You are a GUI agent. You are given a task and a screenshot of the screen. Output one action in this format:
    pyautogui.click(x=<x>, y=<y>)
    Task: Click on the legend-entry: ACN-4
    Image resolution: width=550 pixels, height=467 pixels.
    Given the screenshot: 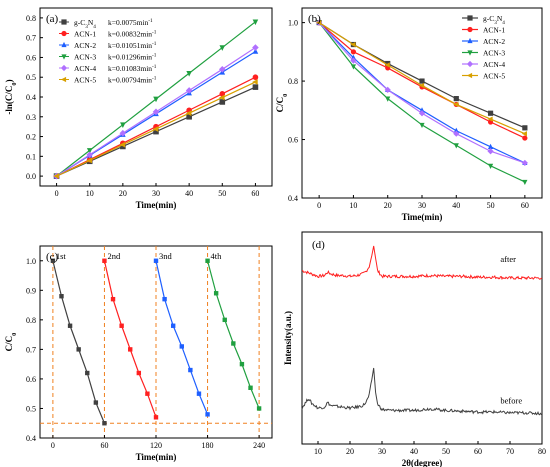 What is the action you would take?
    pyautogui.click(x=494, y=64)
    